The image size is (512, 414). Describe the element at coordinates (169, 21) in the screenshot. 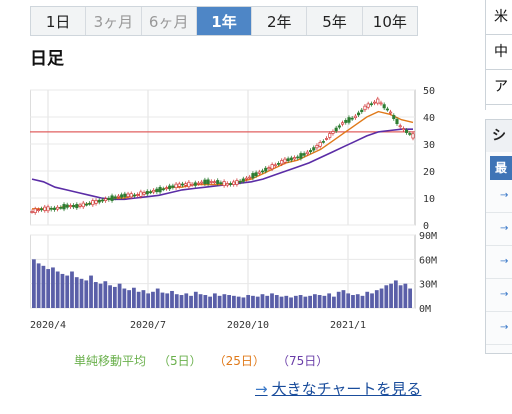

I see `tab-period: 6ヶ月` at that location.